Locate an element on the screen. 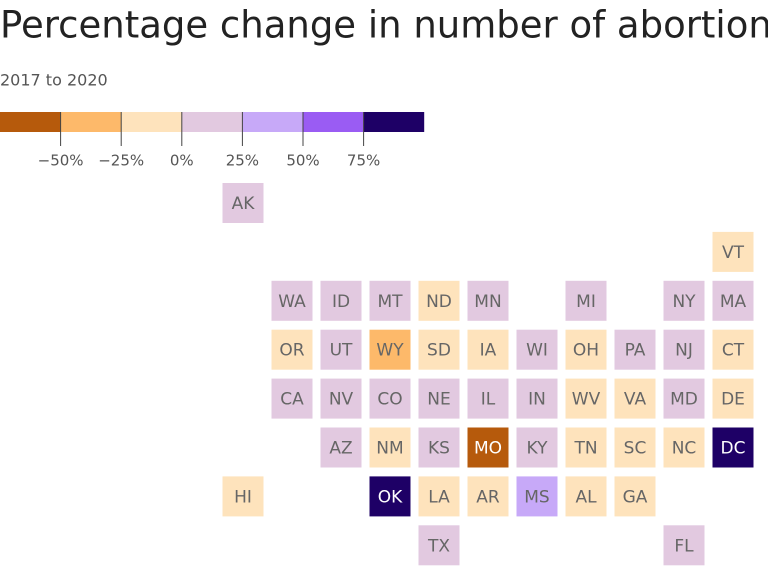  state-label: CT is located at coordinates (733, 351).